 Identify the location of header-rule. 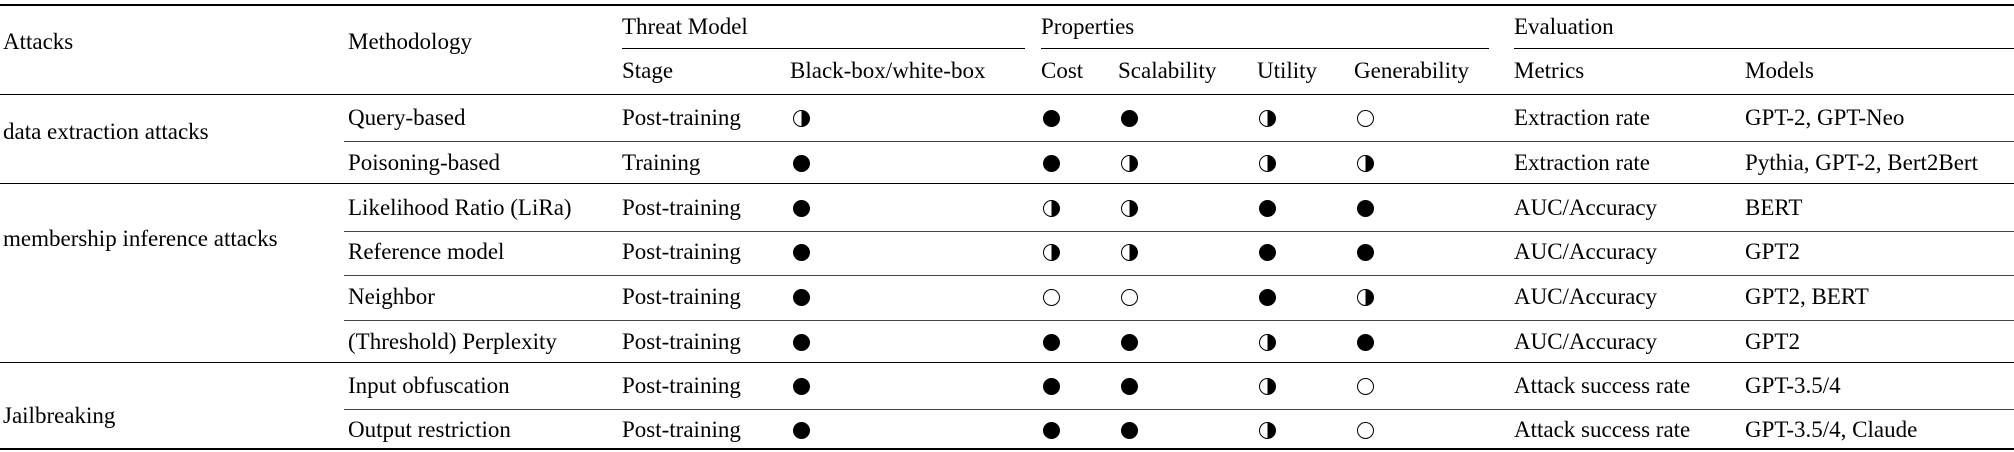
(1007, 94).